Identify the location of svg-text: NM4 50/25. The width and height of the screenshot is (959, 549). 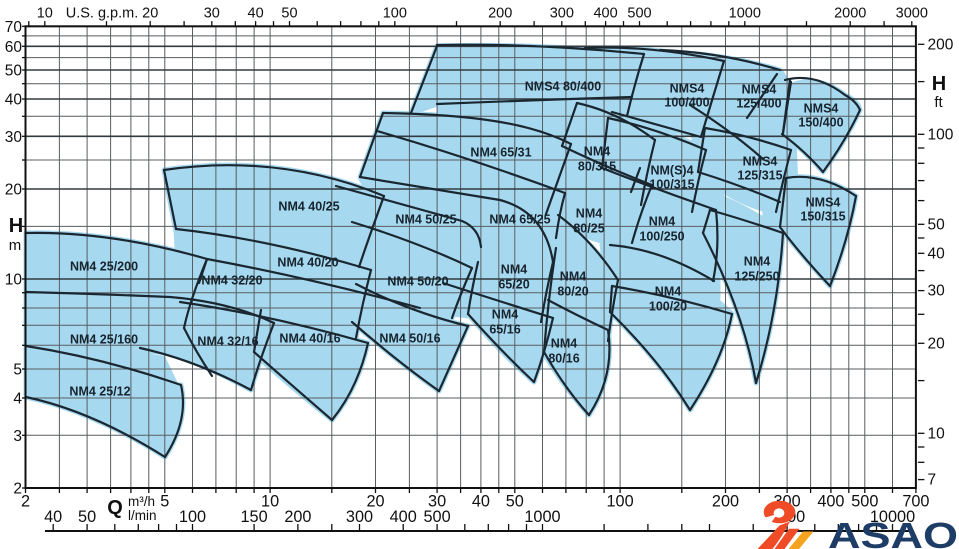
(425, 220).